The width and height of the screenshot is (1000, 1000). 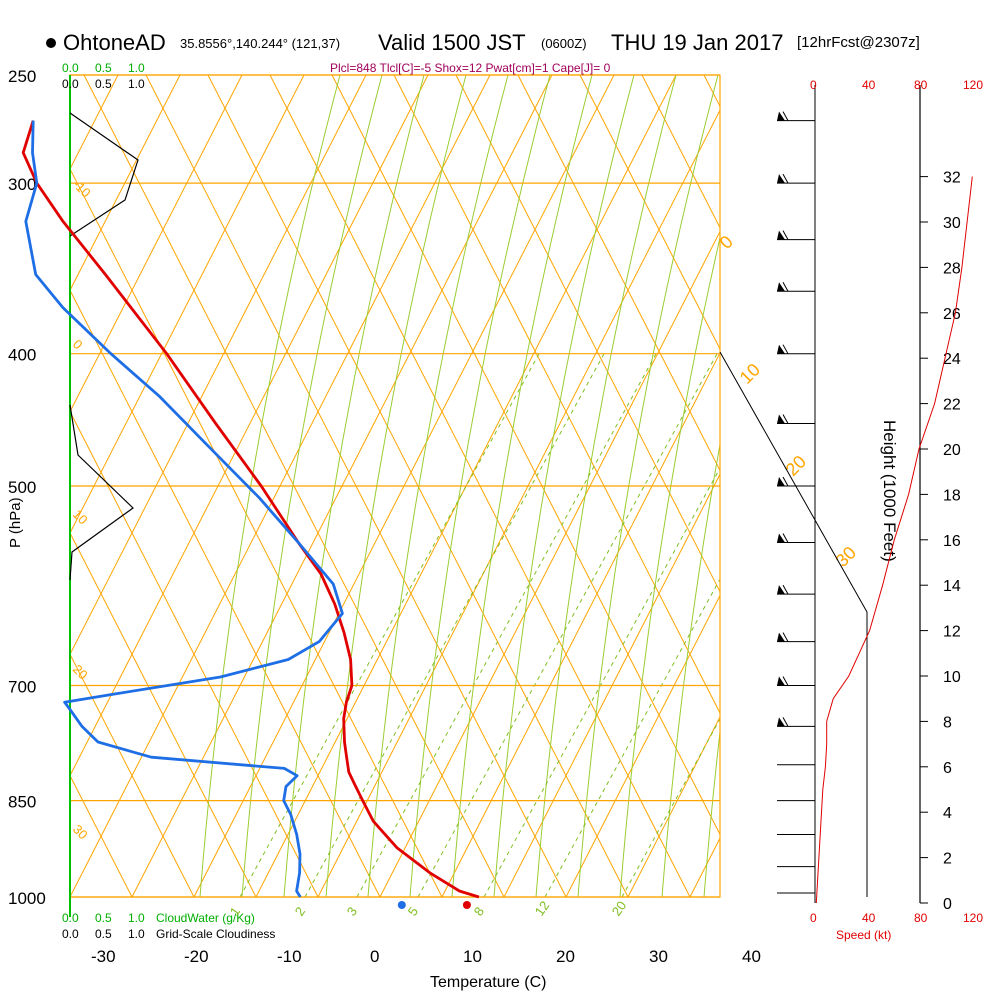 What do you see at coordinates (51, 43) in the screenshot?
I see `station-dot-icon` at bounding box center [51, 43].